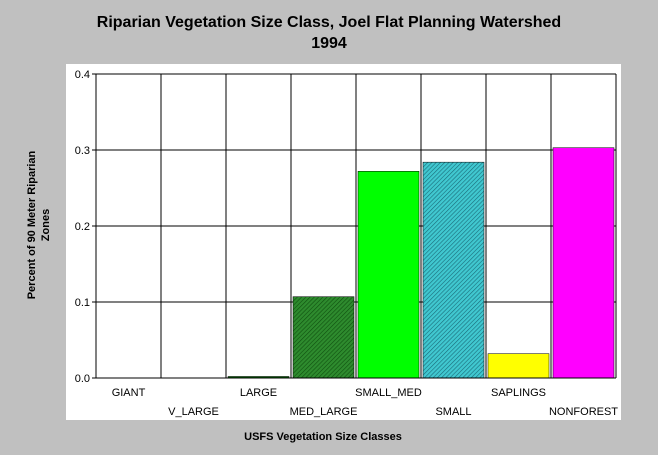 This screenshot has width=658, height=455. Describe the element at coordinates (388, 275) in the screenshot. I see `bar-small-med` at that location.